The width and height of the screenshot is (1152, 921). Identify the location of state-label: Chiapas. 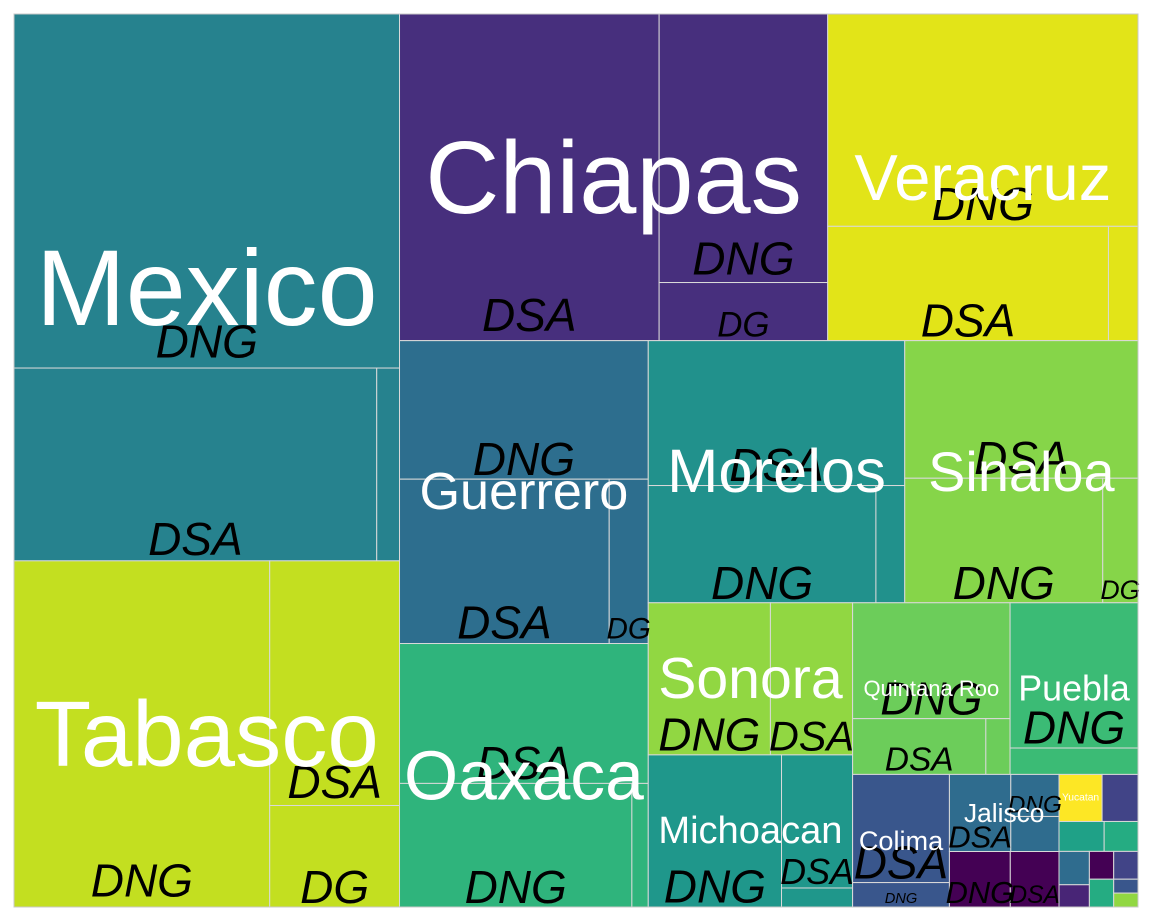
(613, 177).